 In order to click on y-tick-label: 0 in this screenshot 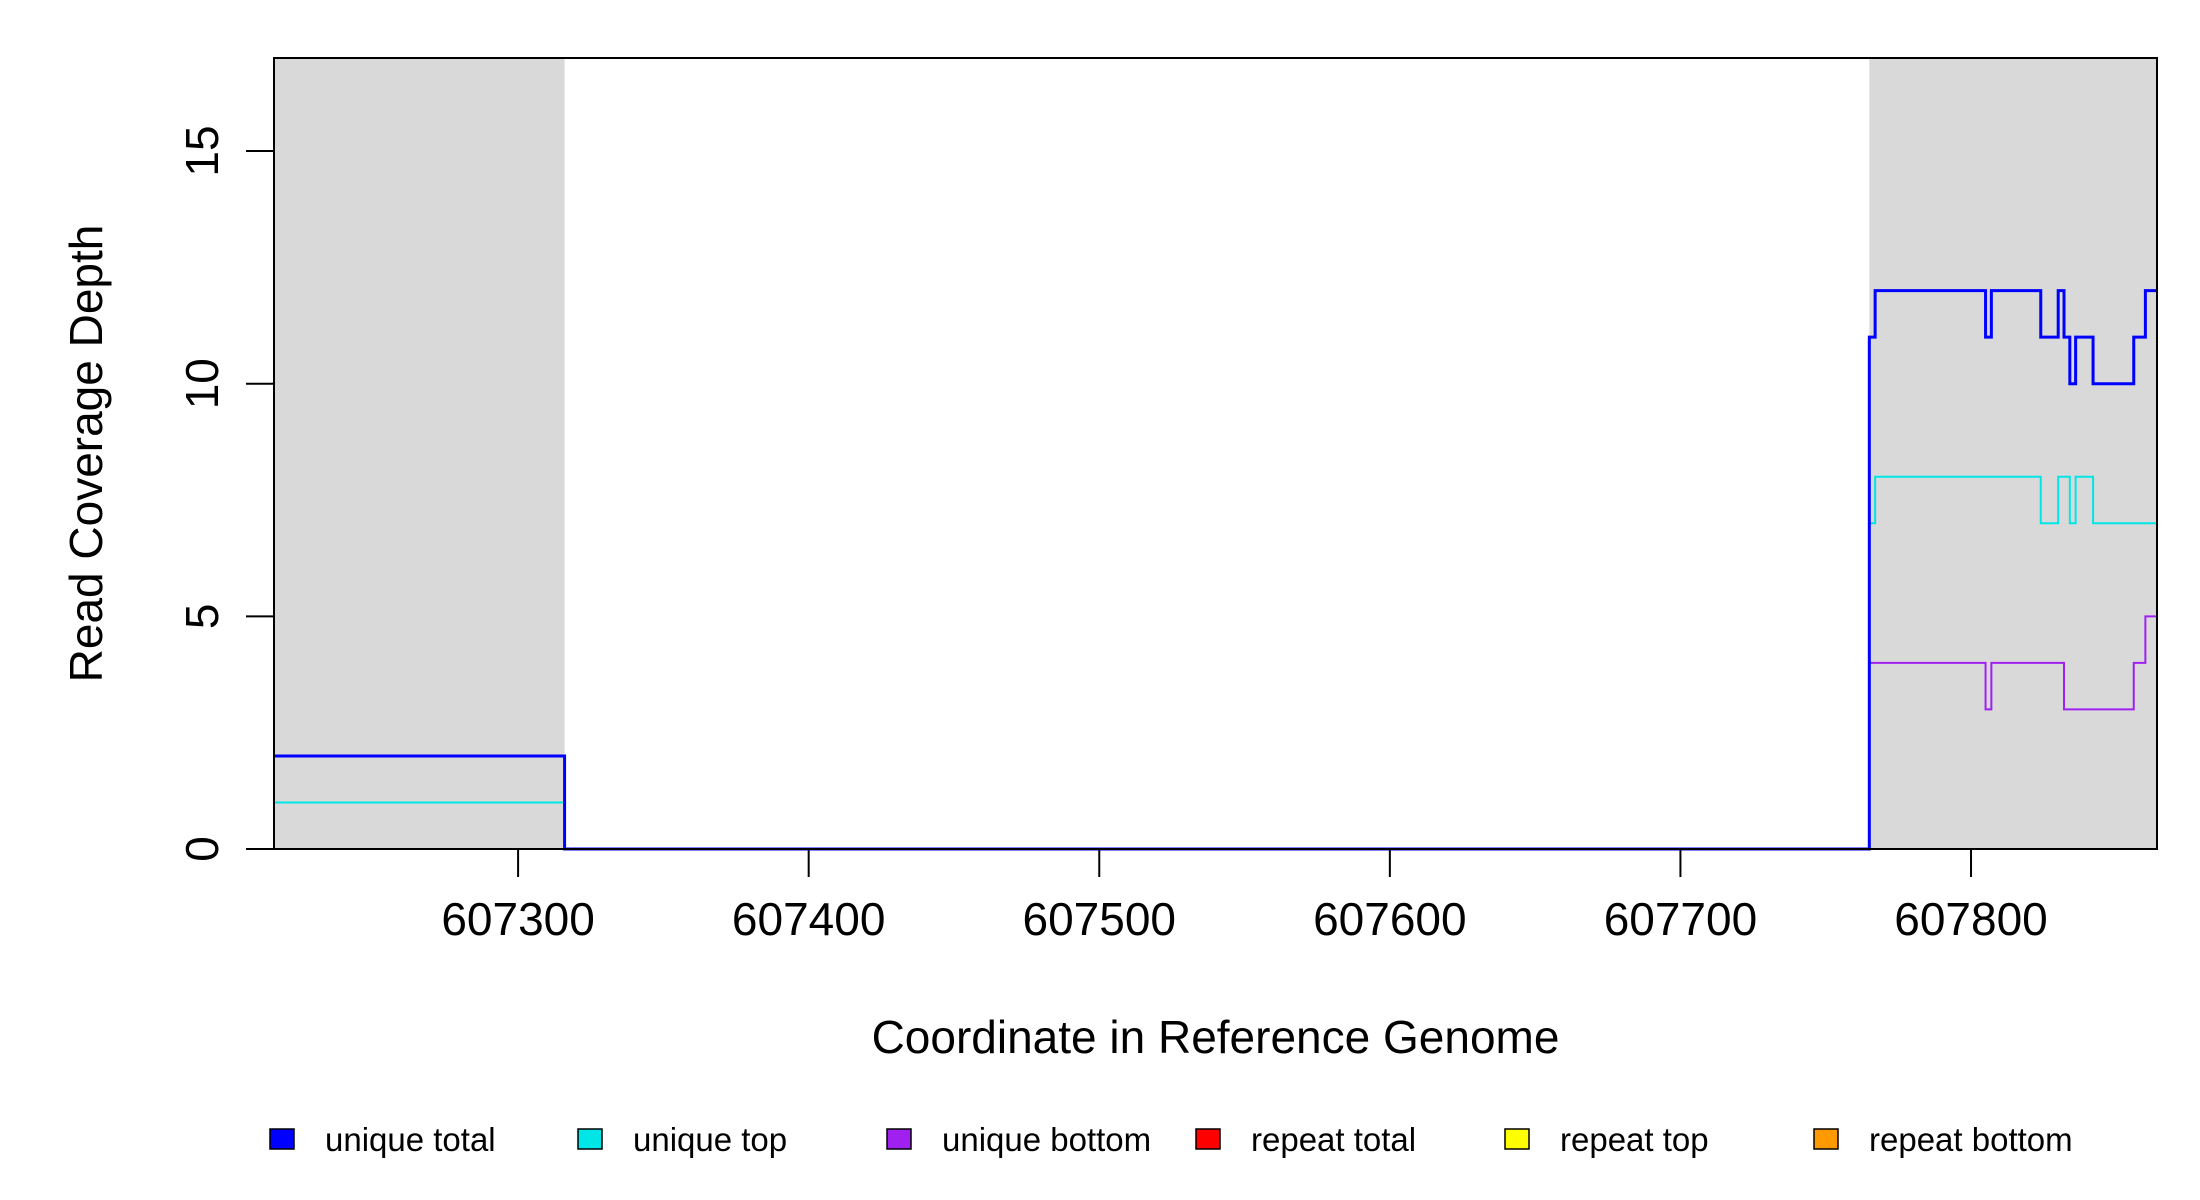, I will do `click(202, 849)`.